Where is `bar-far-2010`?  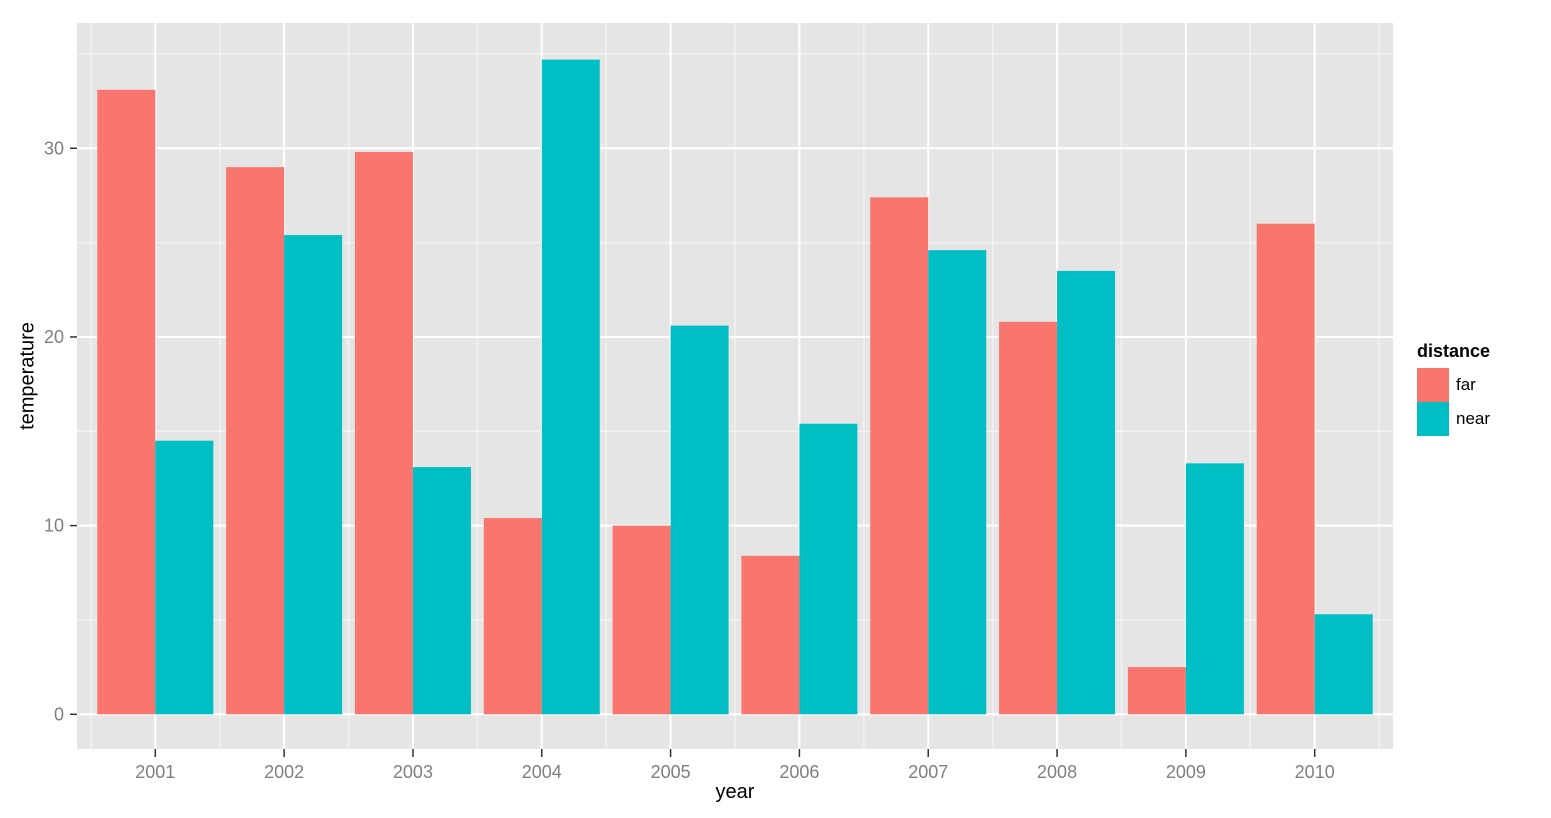
bar-far-2010 is located at coordinates (1285, 469).